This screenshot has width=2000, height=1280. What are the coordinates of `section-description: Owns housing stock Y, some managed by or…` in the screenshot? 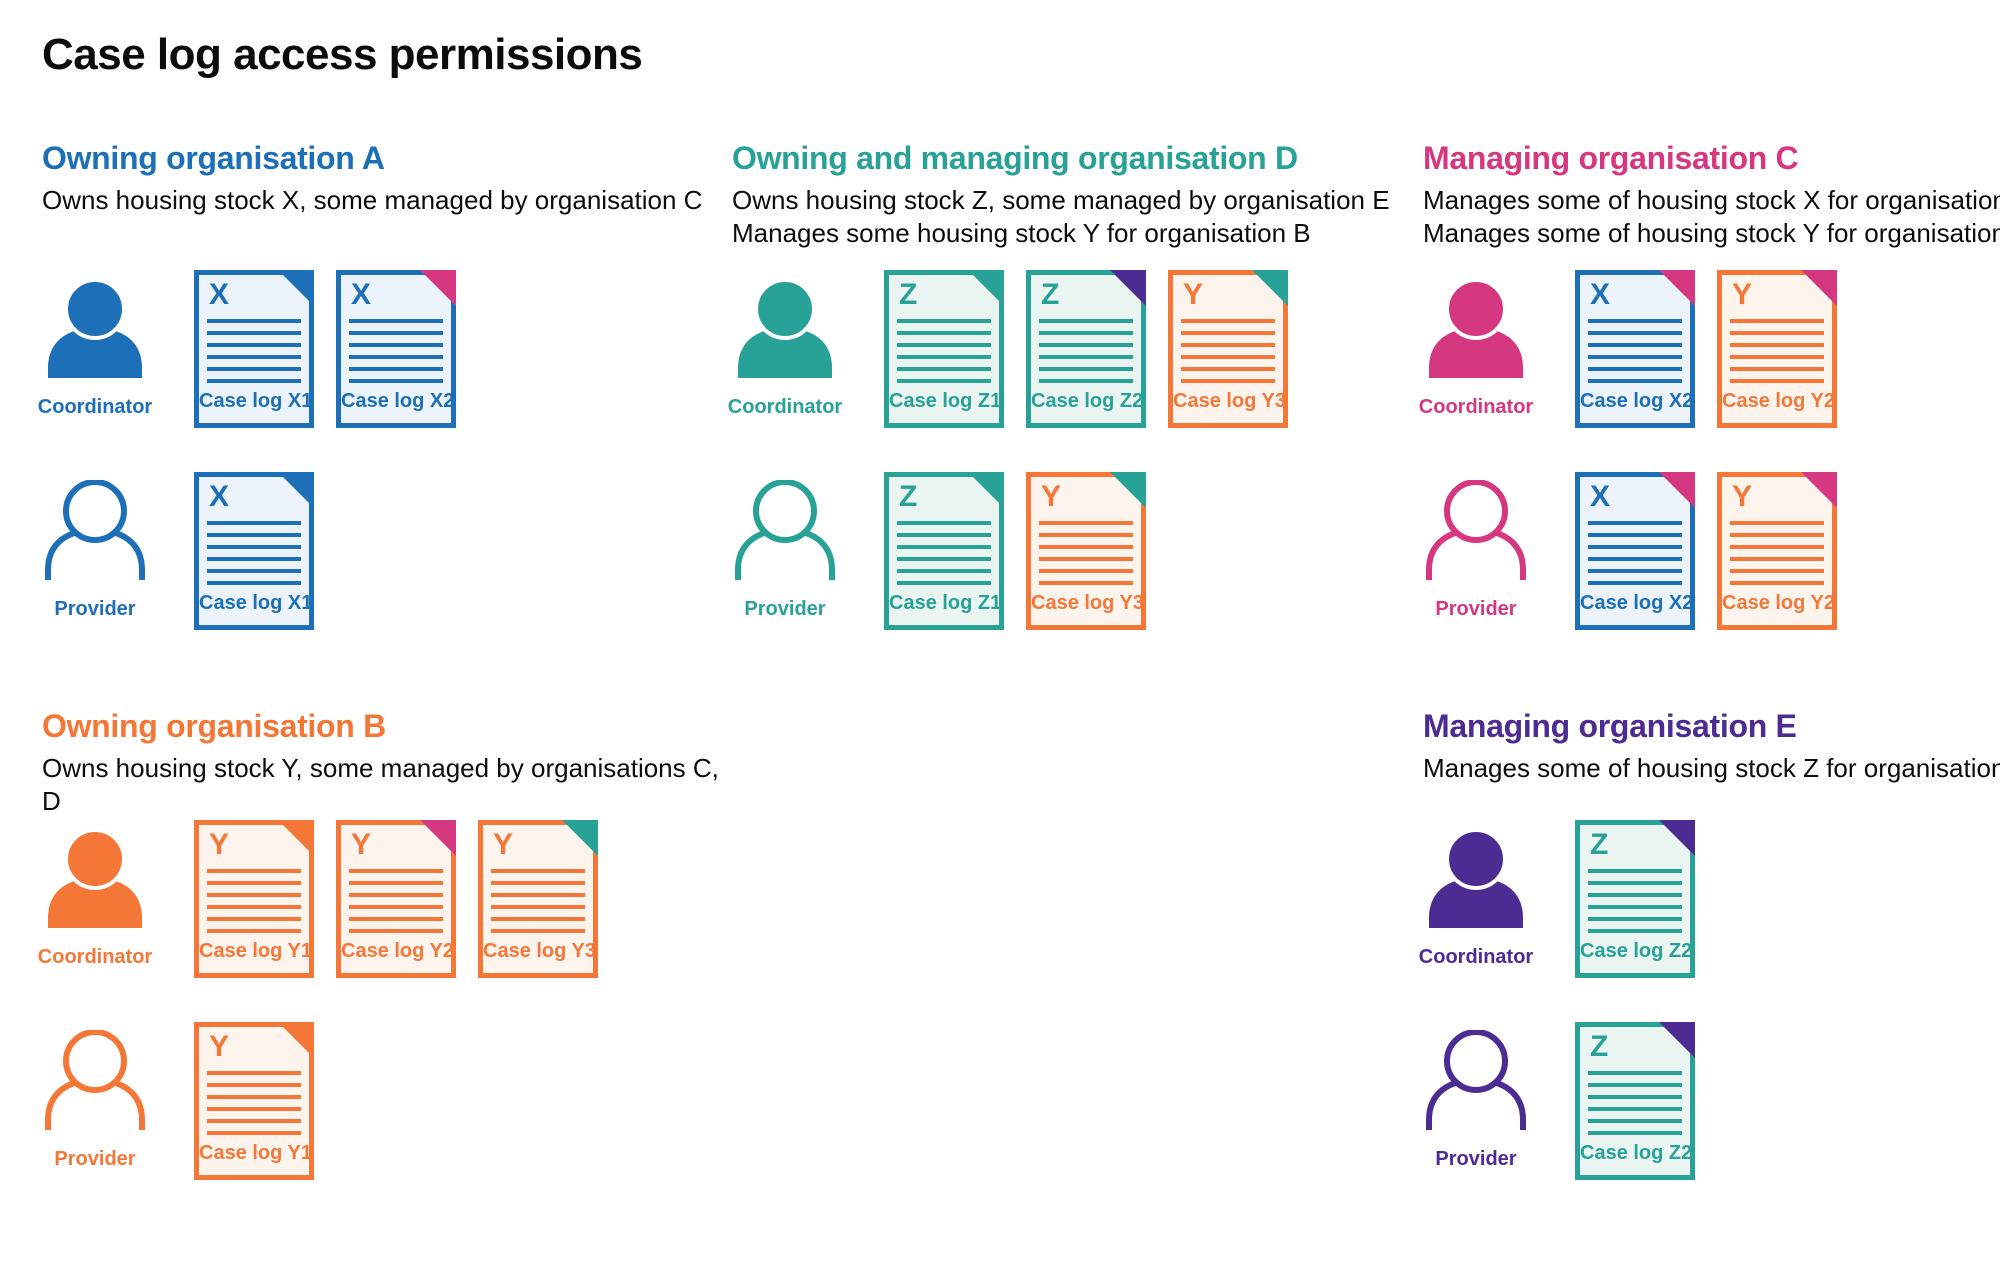 It's located at (382, 785).